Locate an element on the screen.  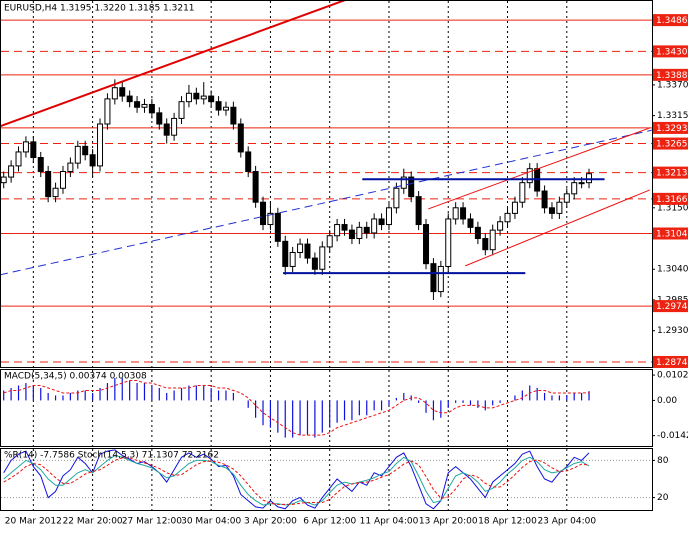
level-label: 1.3293 is located at coordinates (672, 129).